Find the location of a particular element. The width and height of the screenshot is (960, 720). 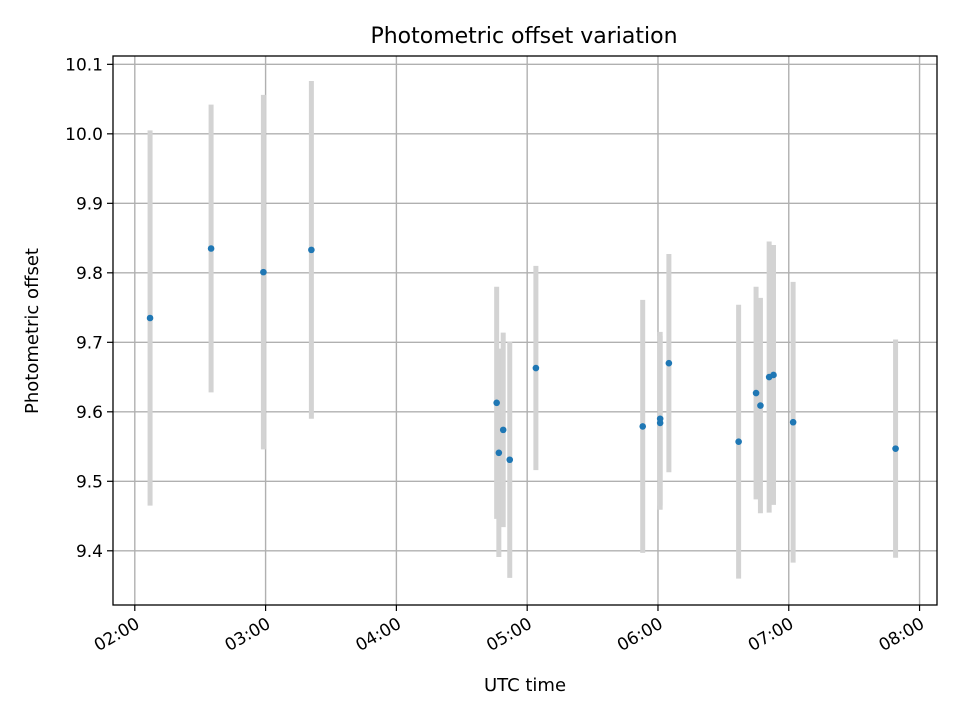

y-tick-label: 10.0 is located at coordinates (84, 135).